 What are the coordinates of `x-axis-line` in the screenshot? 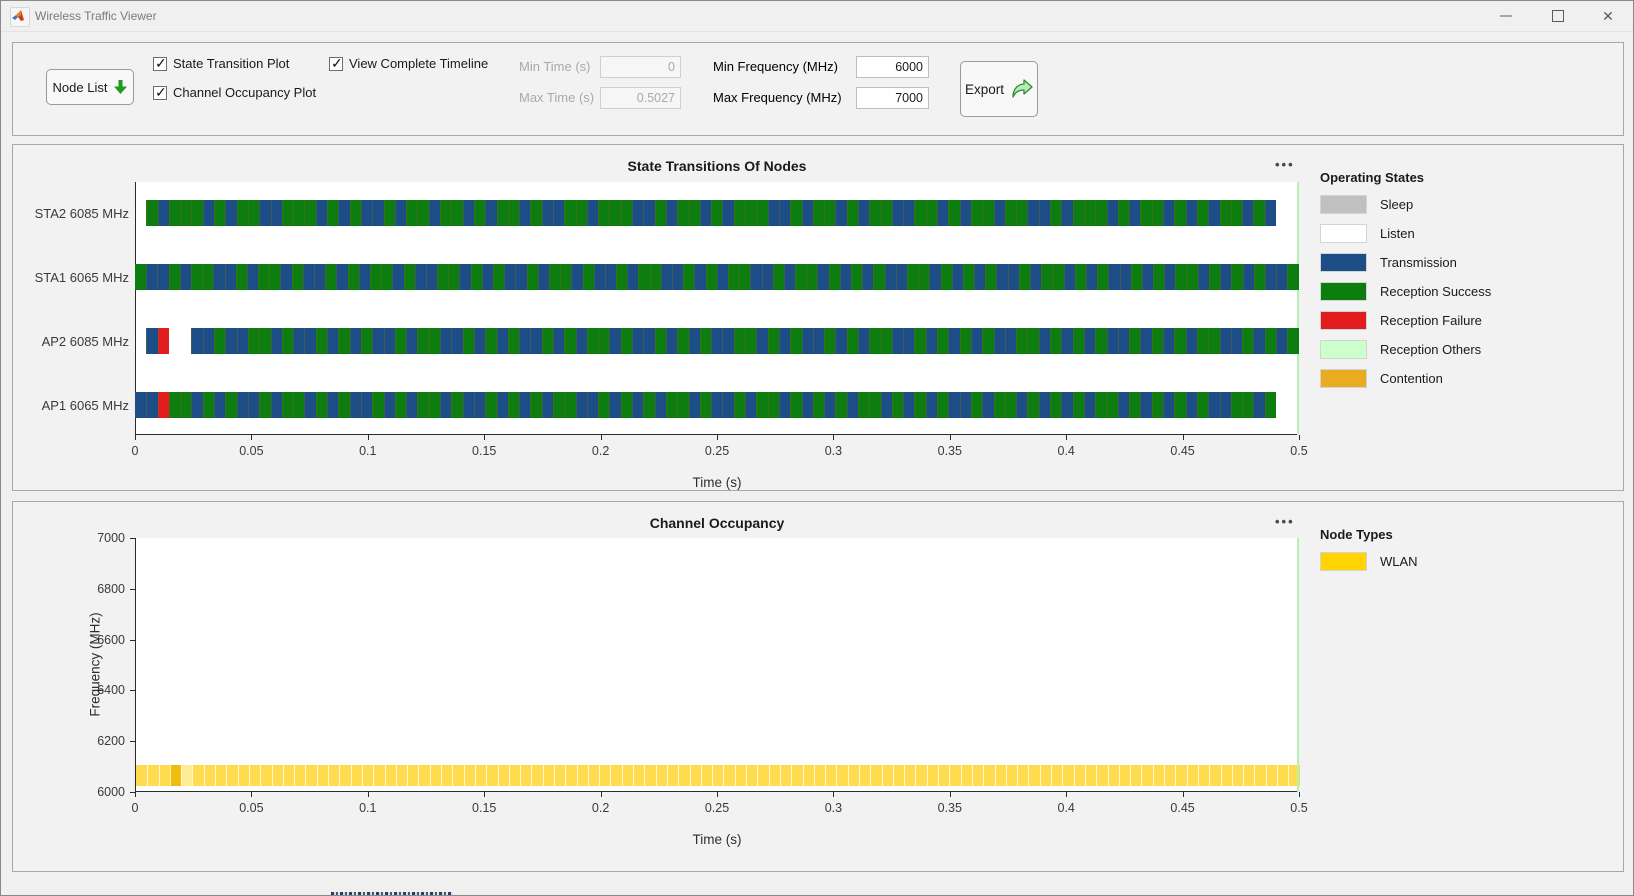 It's located at (717, 791).